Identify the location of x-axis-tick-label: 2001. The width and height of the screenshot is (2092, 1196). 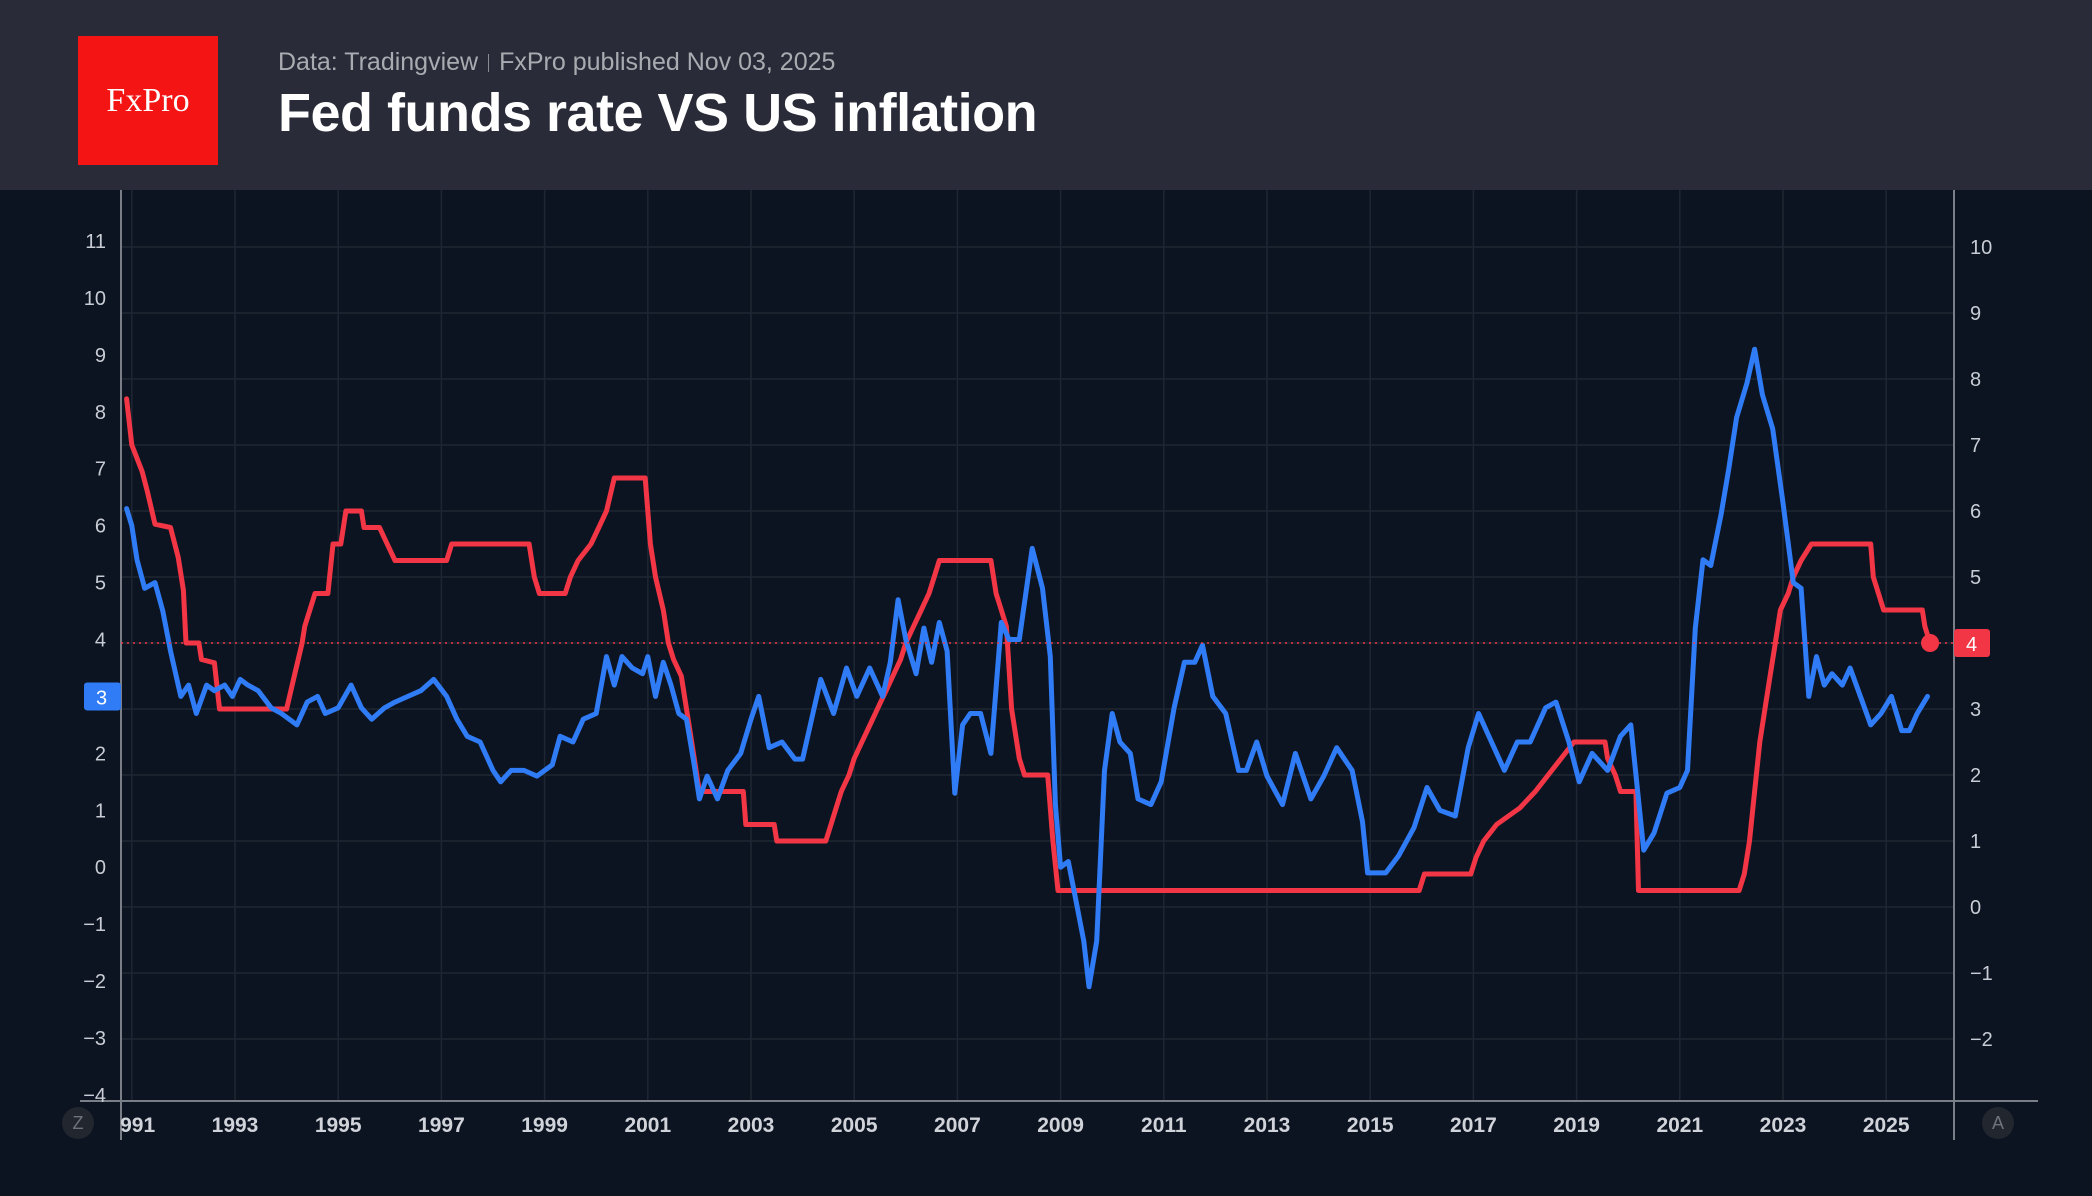
(647, 1125).